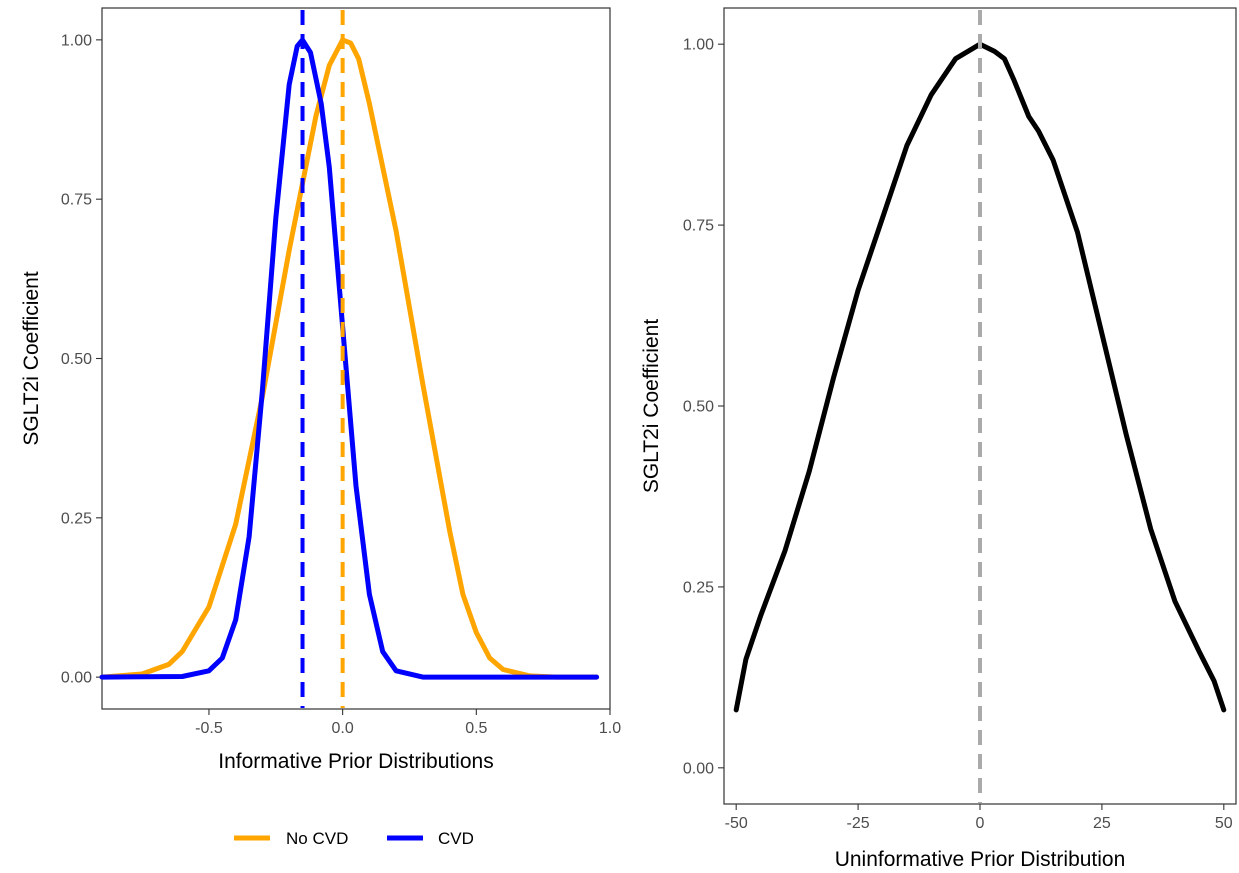 This screenshot has height=873, width=1239. I want to click on x-tick-label: -25, so click(858, 823).